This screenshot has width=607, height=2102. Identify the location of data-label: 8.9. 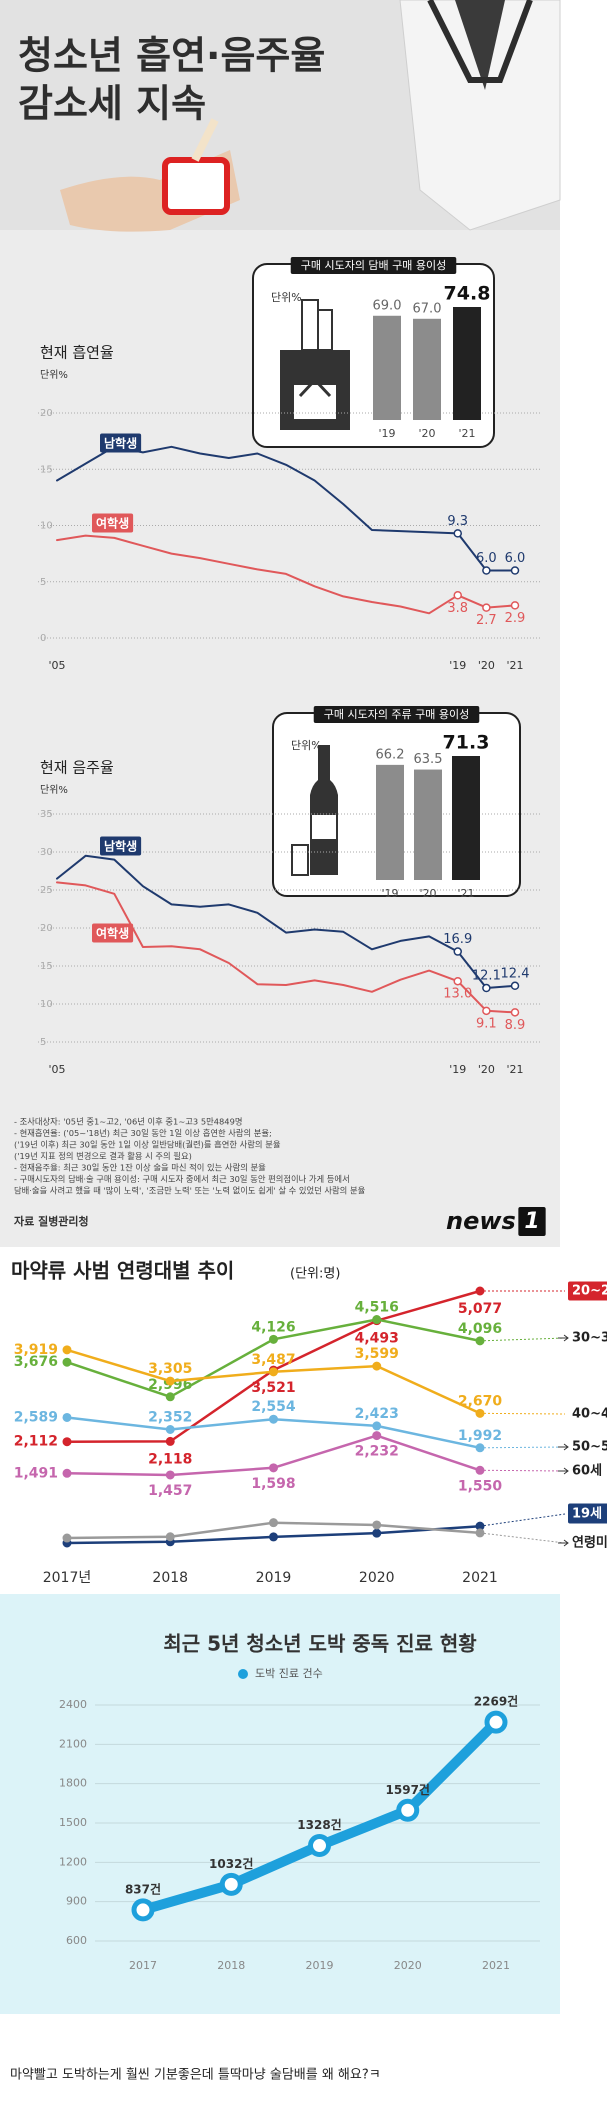
(515, 1025).